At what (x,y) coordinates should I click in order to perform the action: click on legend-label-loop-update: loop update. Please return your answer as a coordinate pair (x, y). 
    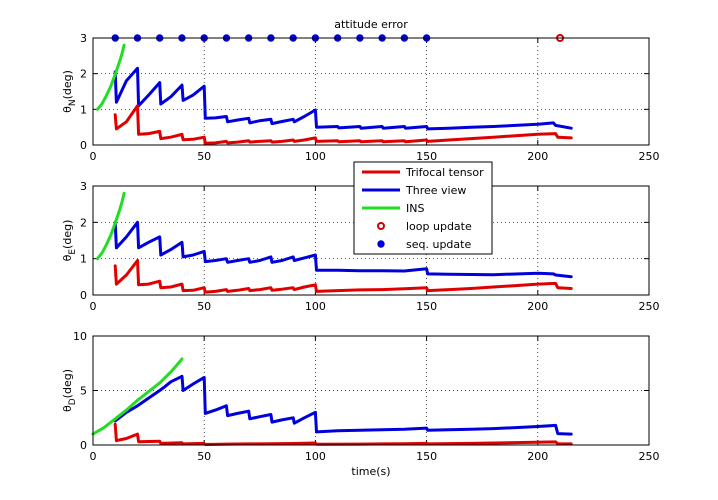
    Looking at the image, I should click on (439, 226).